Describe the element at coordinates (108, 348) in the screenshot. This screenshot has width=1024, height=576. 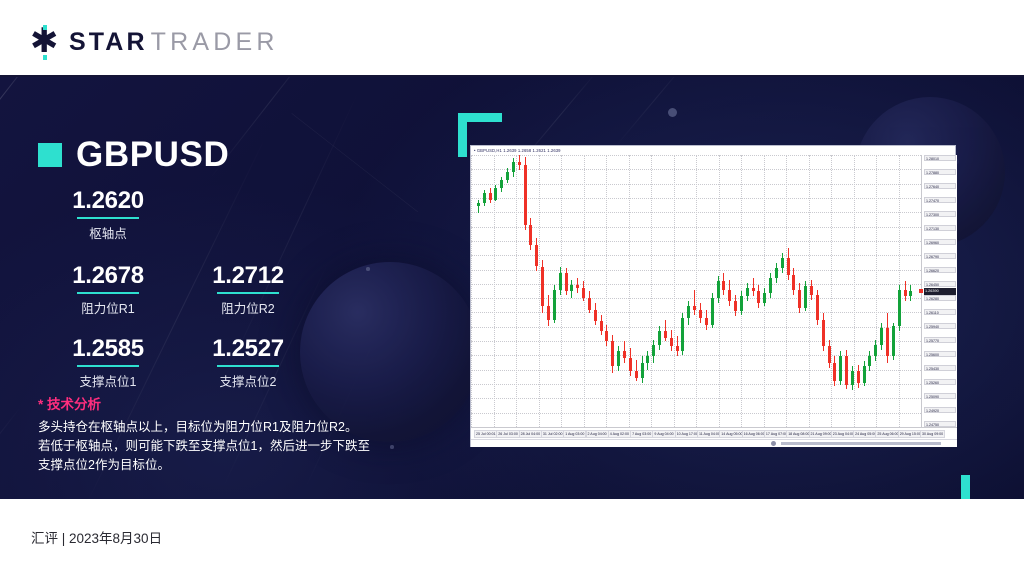
I see `level-value: 1.2585` at that location.